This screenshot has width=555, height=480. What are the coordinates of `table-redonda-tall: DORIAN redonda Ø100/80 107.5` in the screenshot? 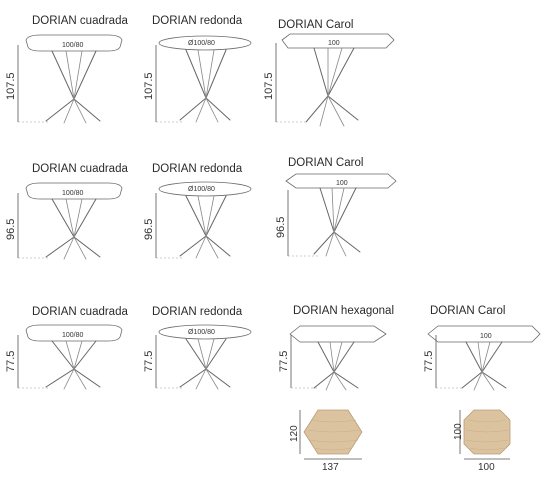 It's located at (197, 69).